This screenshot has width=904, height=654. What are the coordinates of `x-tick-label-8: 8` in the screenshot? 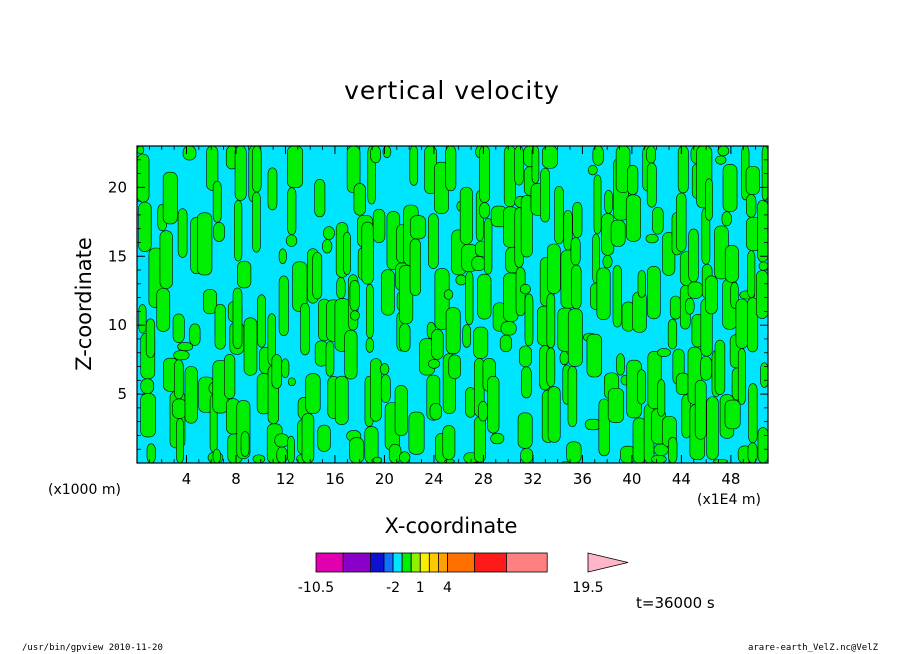 It's located at (236, 479).